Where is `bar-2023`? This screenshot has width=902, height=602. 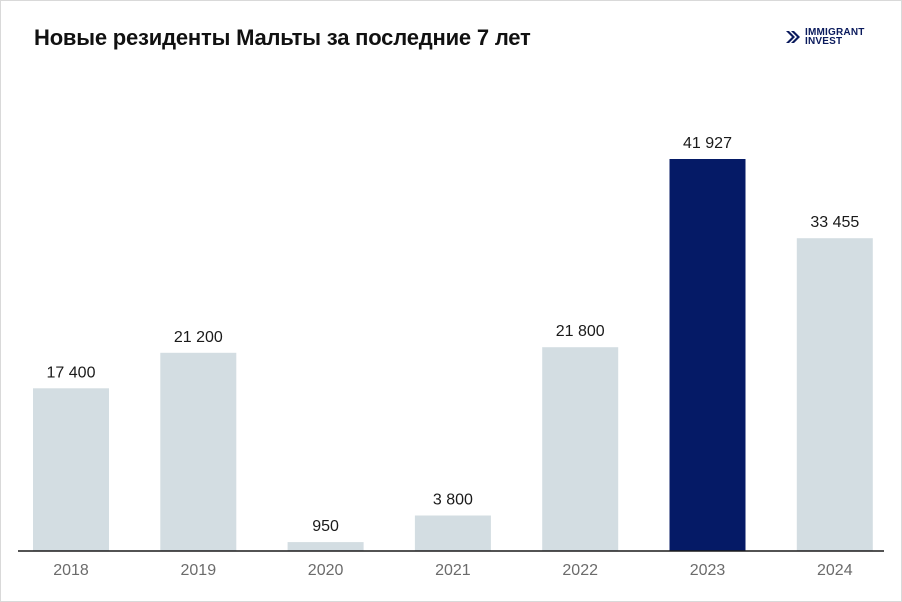 bar-2023 is located at coordinates (707, 355).